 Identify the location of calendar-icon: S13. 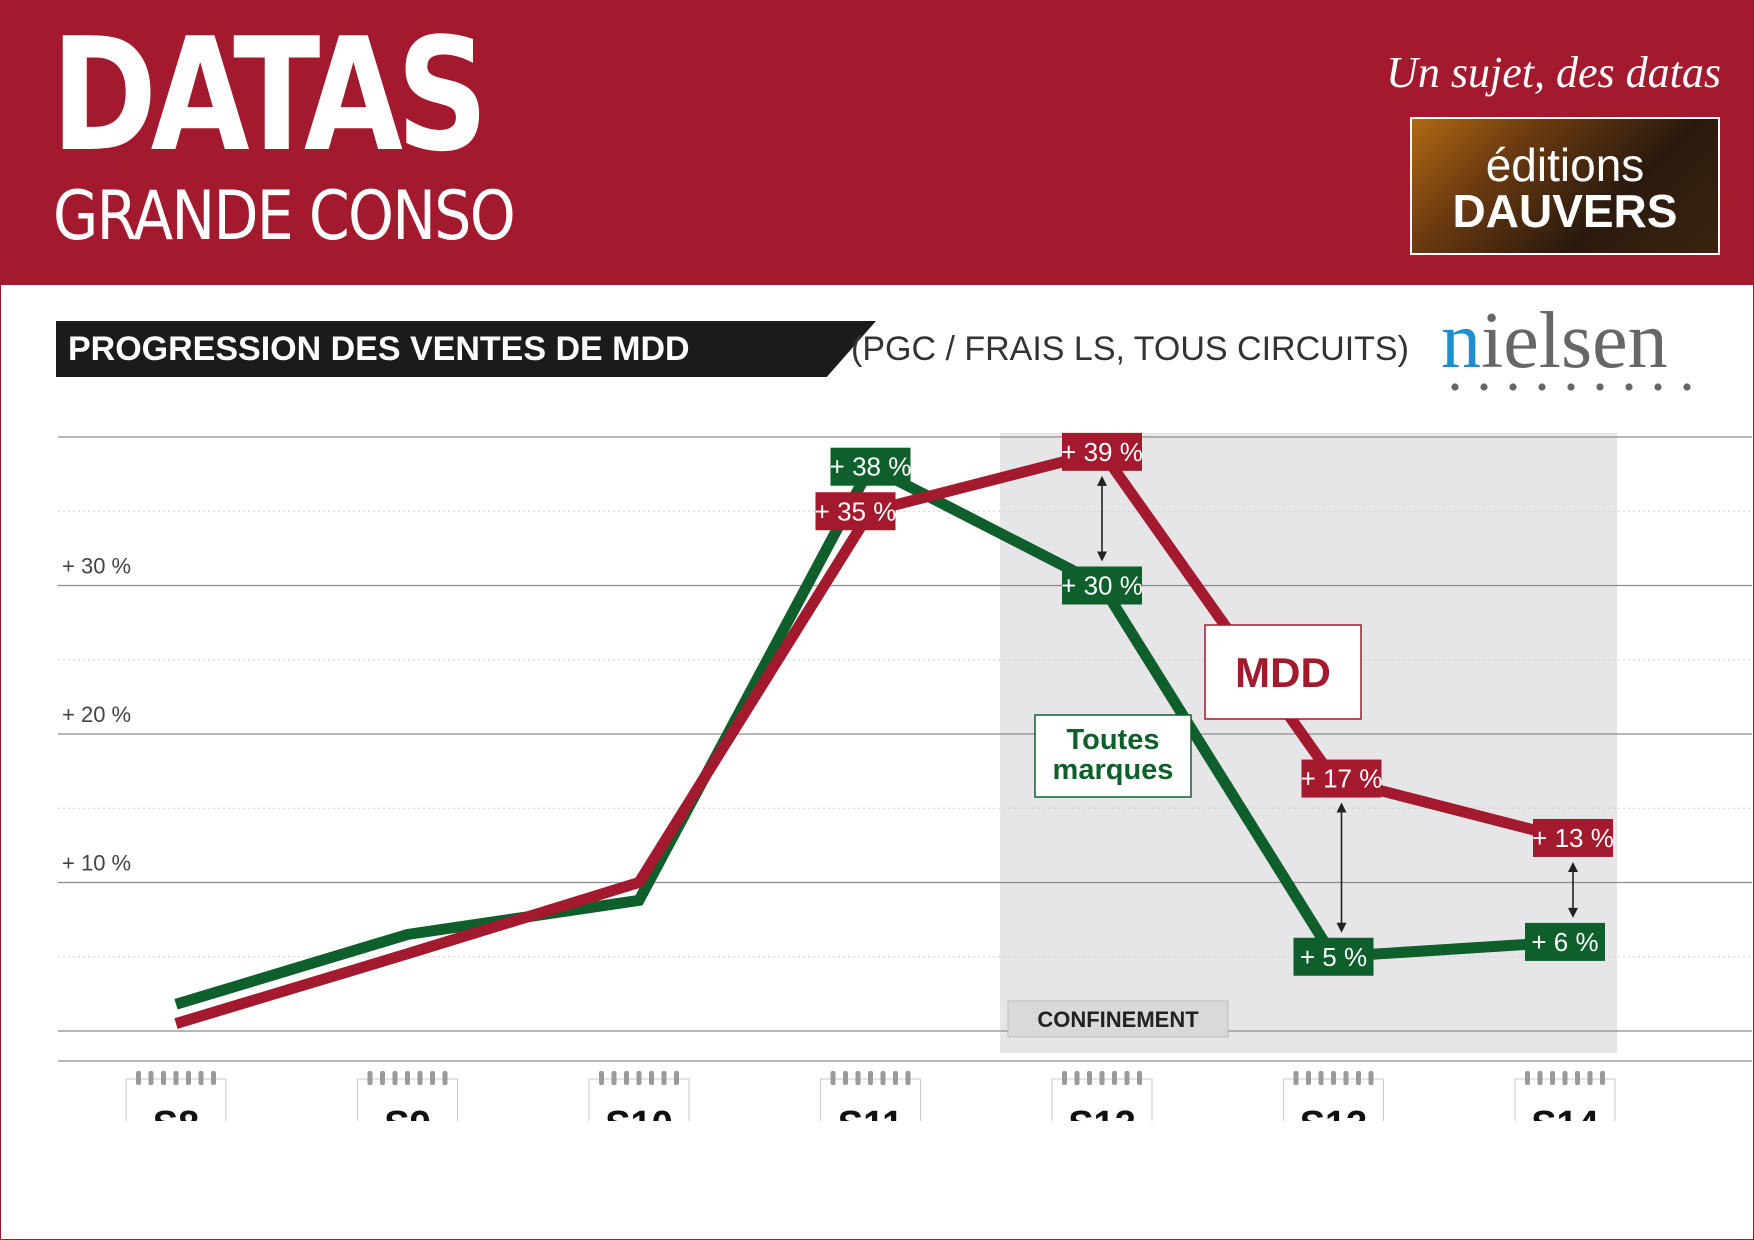
(1333, 1096).